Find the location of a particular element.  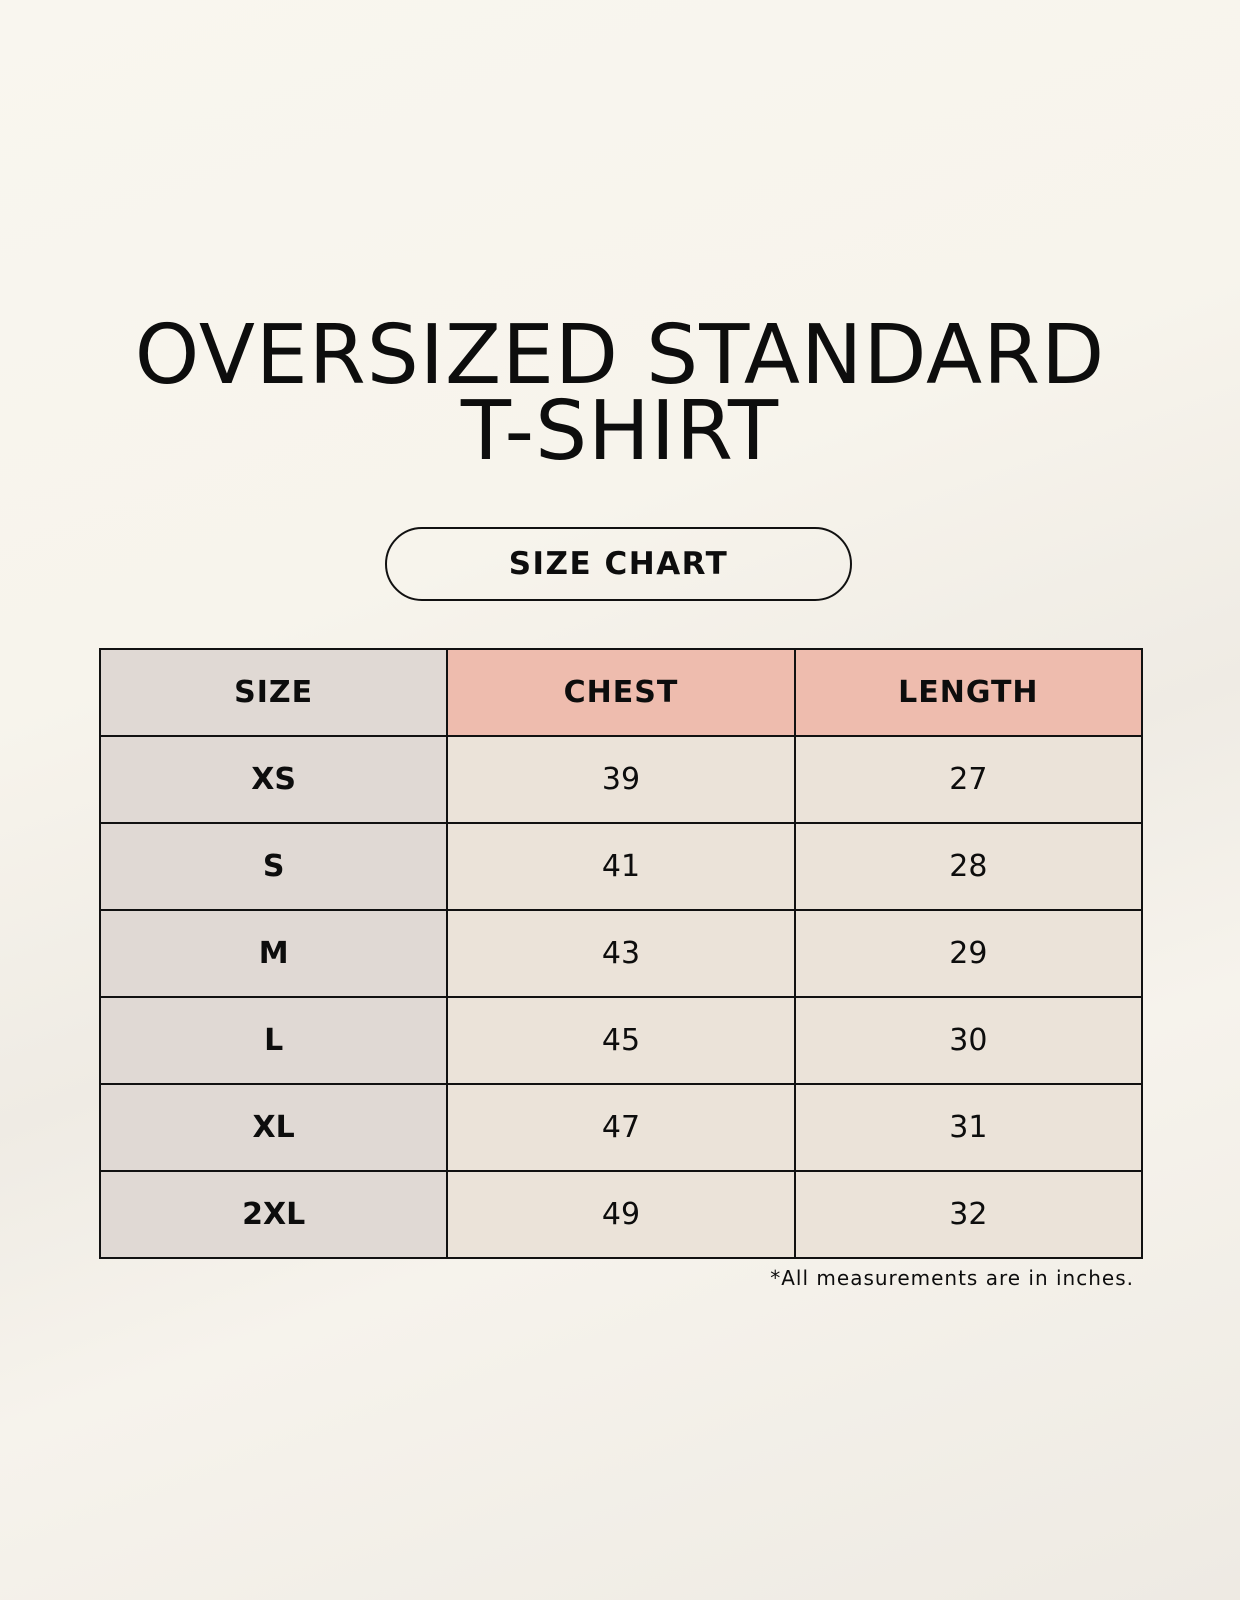

chest-cell: 45 is located at coordinates (621, 1040).